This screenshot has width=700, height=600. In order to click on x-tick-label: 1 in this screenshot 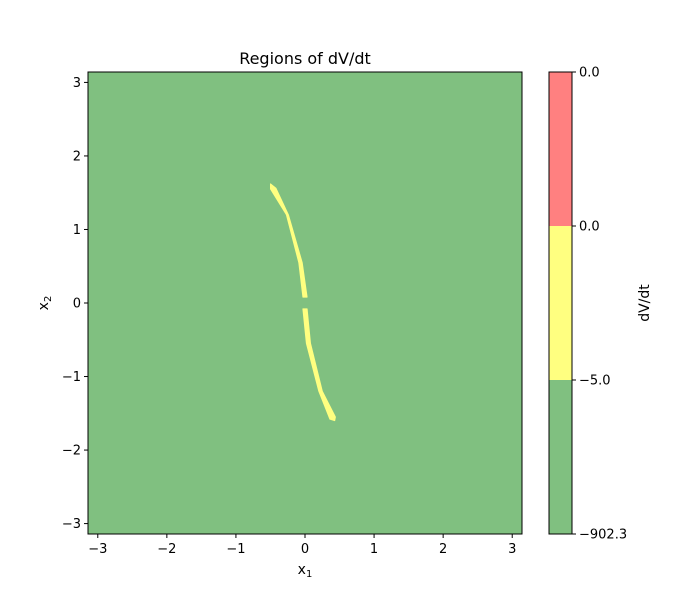, I will do `click(374, 549)`.